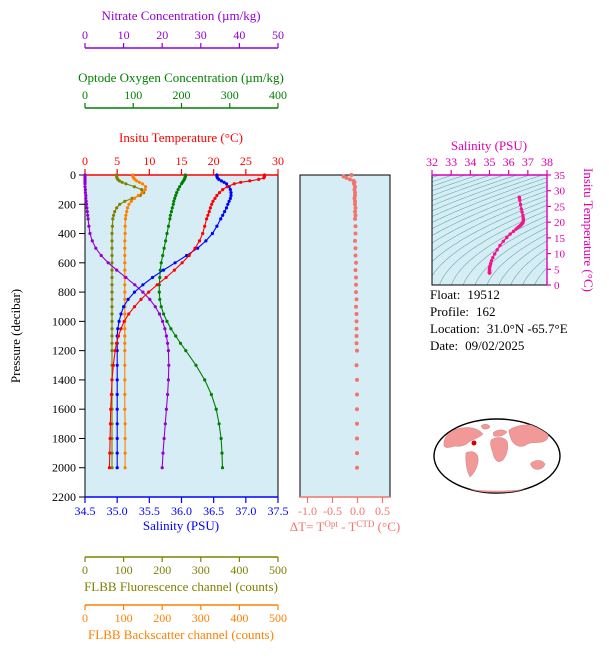 The image size is (609, 663). Describe the element at coordinates (64, 321) in the screenshot. I see `pressure-tick-label: 1000` at that location.